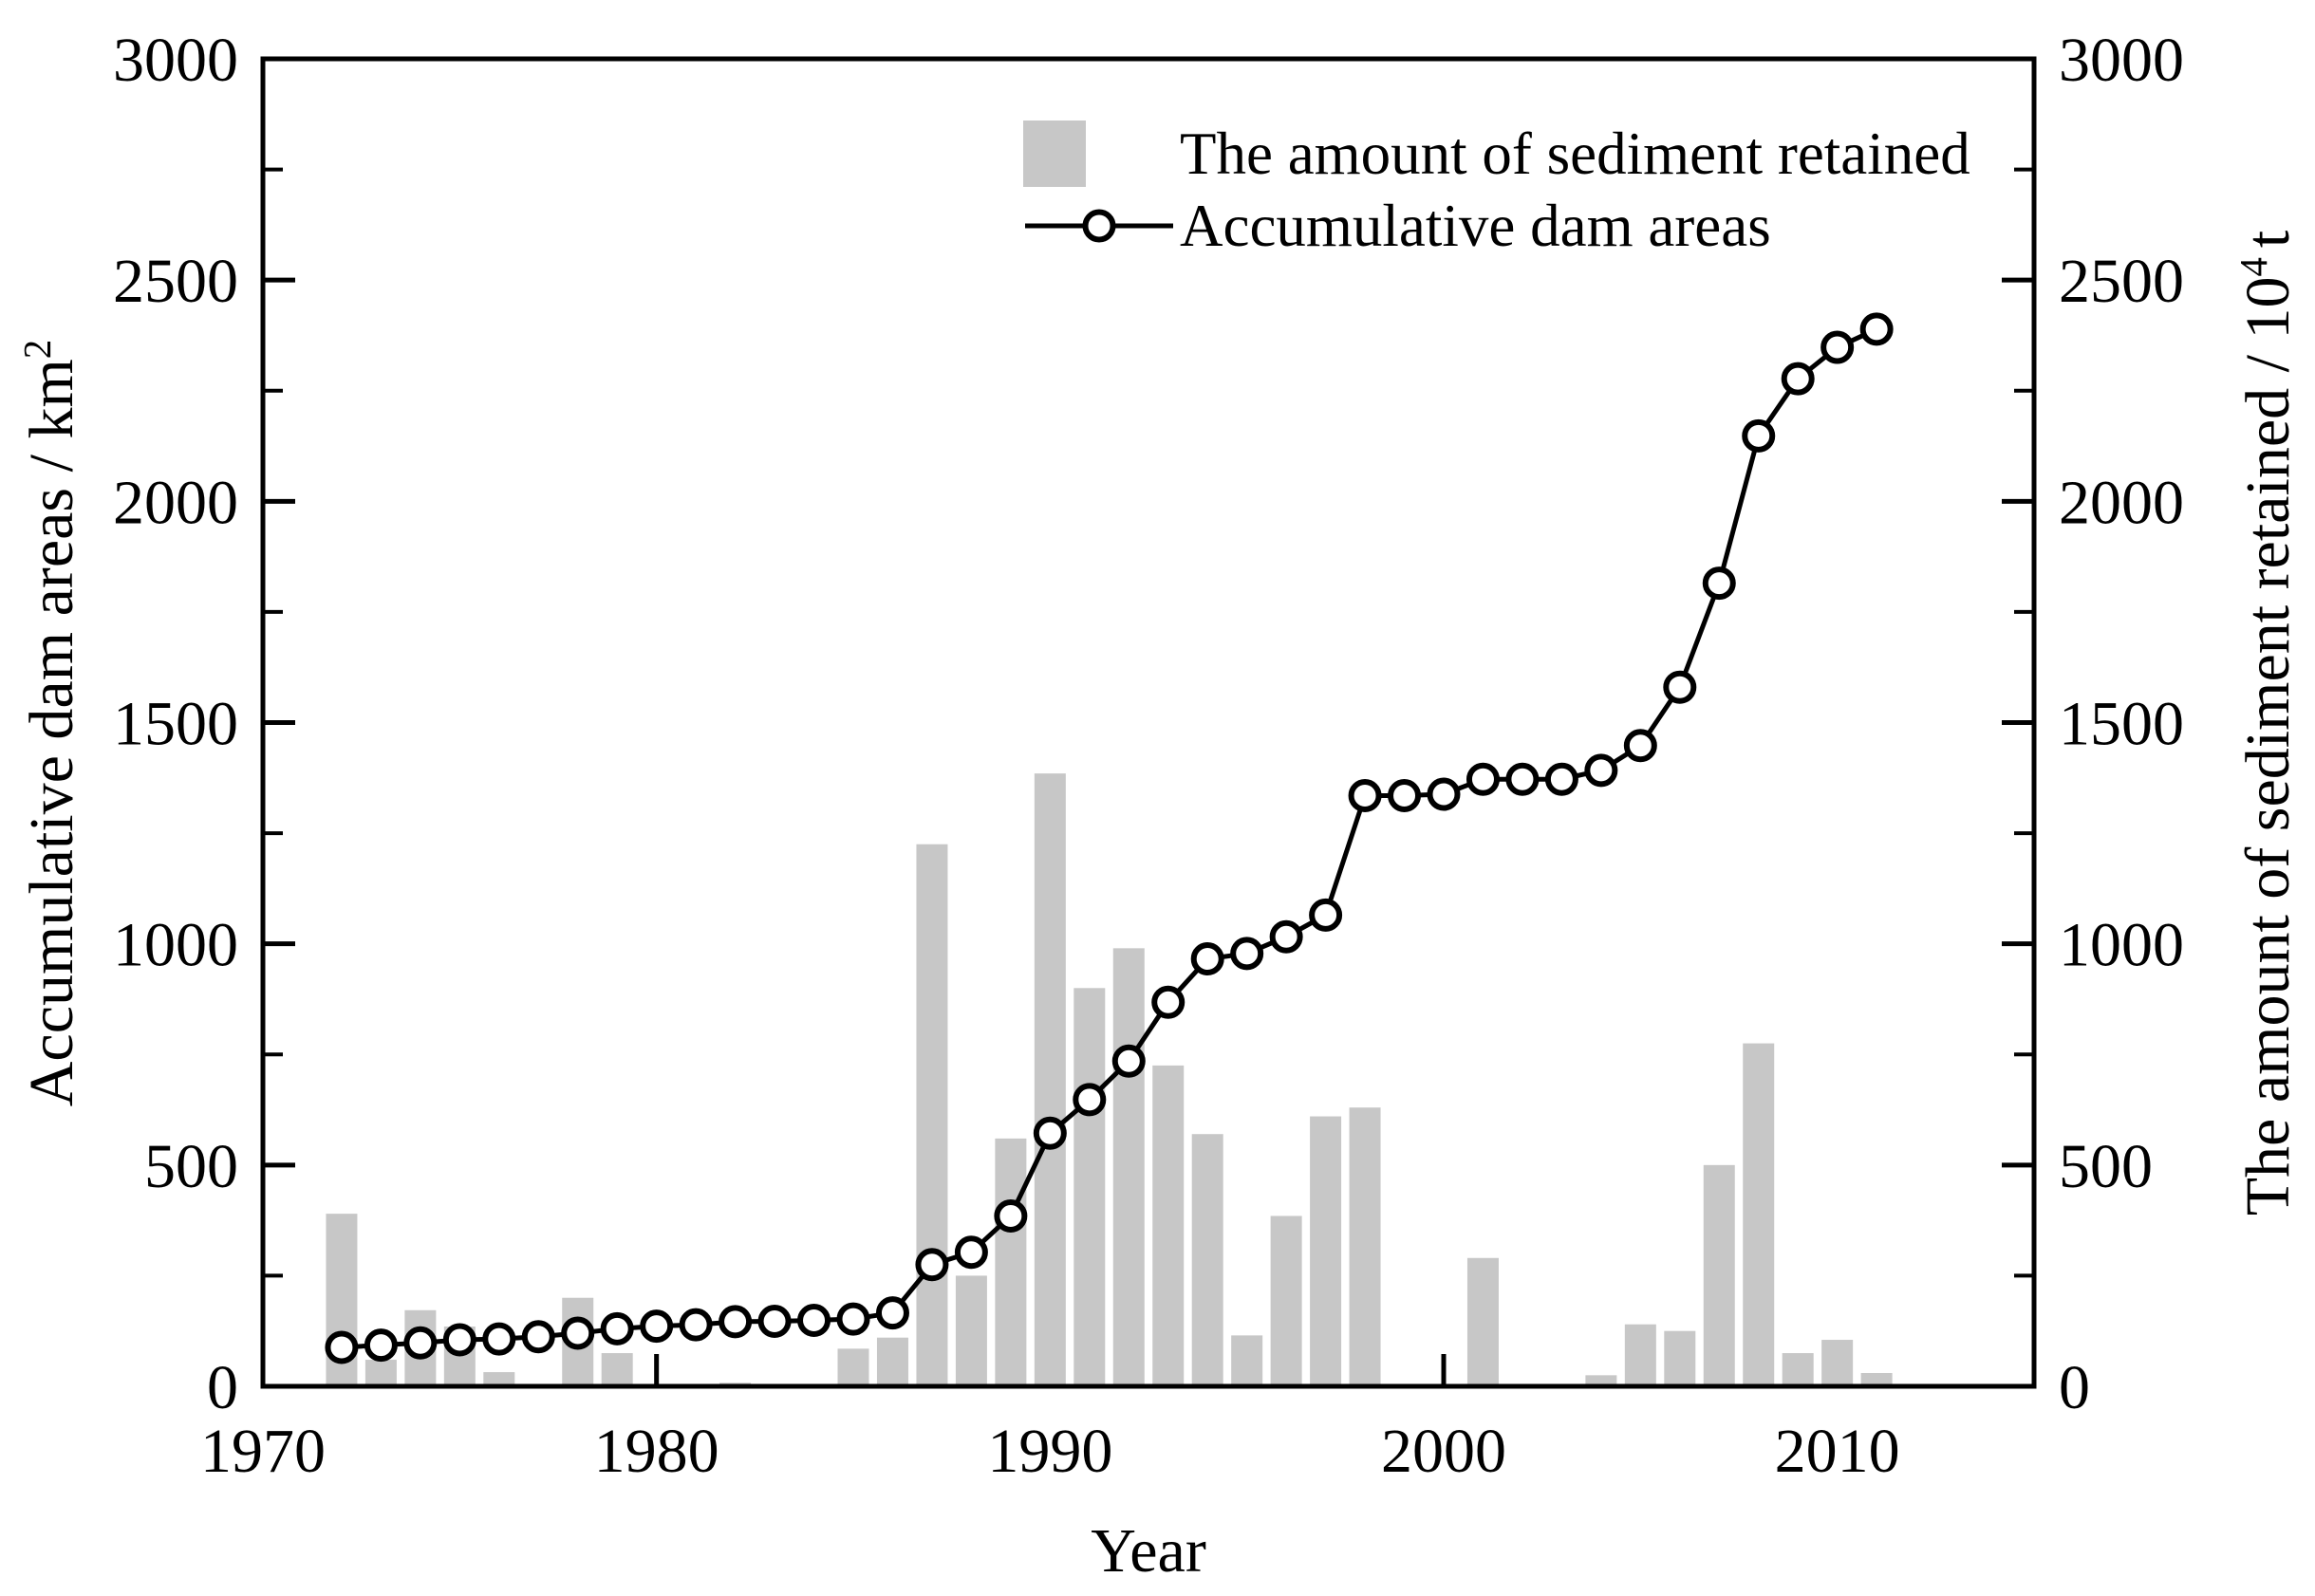  Describe the element at coordinates (1798, 379) in the screenshot. I see `point-2009` at that location.